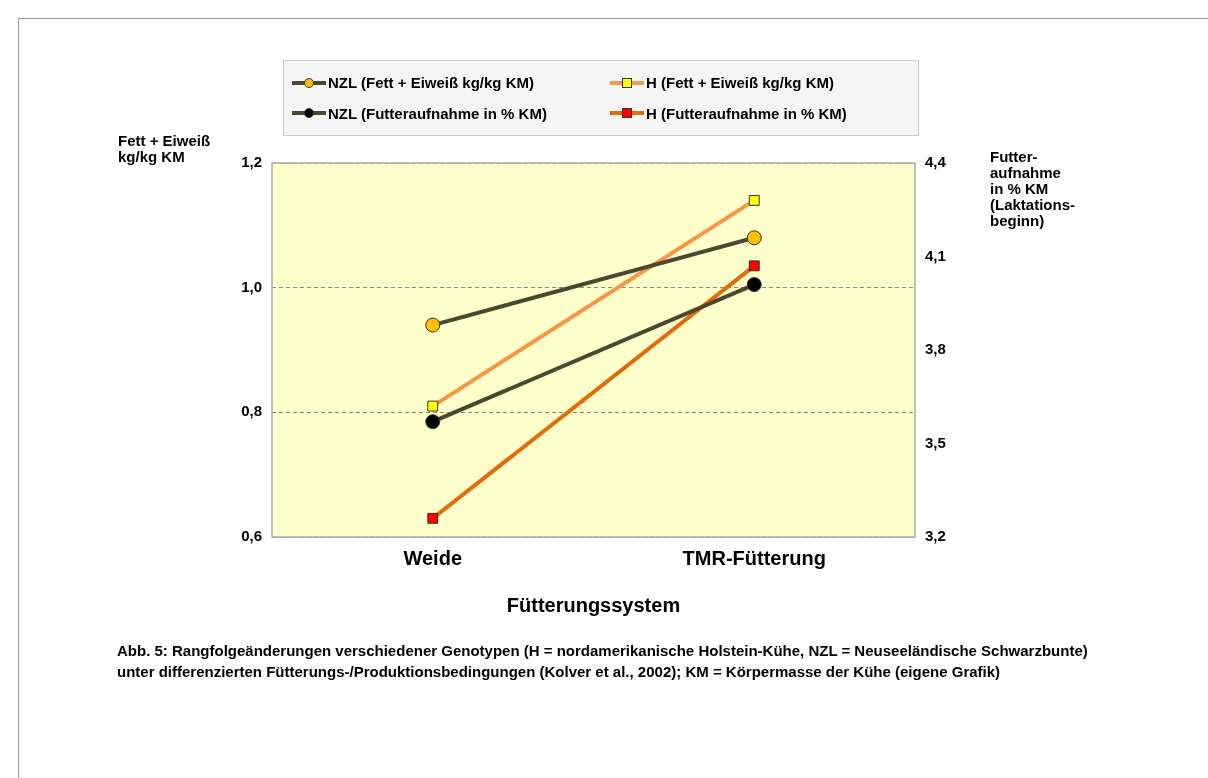 This screenshot has width=1208, height=778. I want to click on y-tick-label: 0,6, so click(251, 536).